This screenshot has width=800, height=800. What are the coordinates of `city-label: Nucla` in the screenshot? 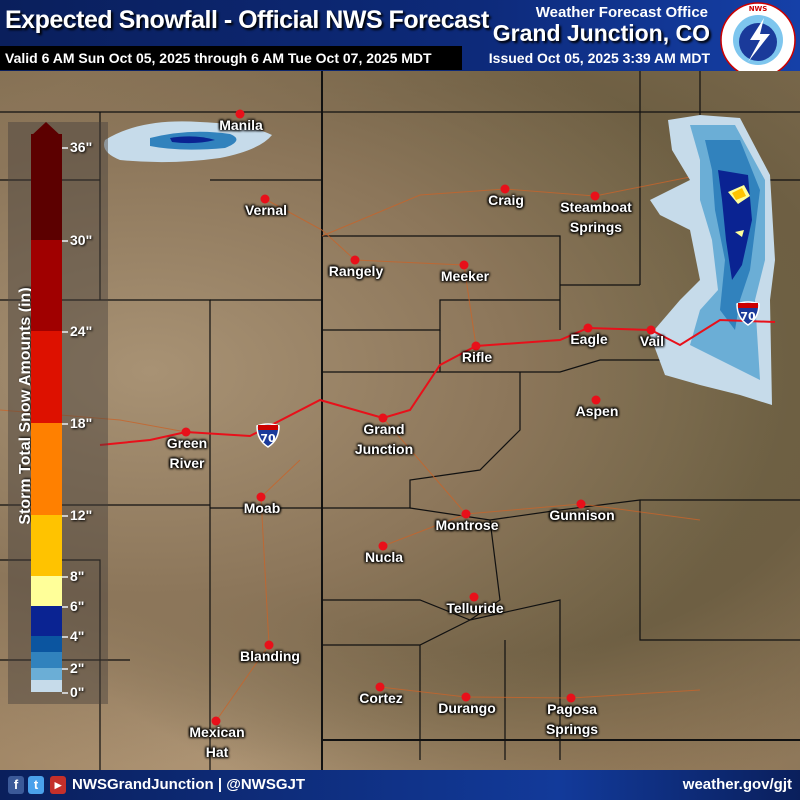 It's located at (384, 557).